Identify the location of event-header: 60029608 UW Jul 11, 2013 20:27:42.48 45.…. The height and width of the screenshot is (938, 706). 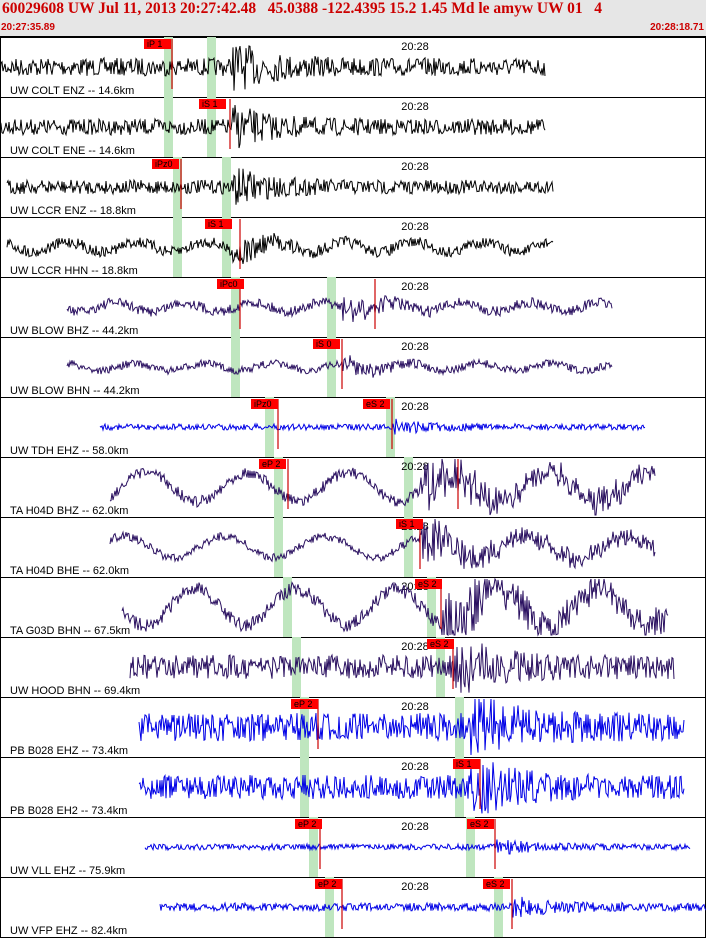
(353, 18).